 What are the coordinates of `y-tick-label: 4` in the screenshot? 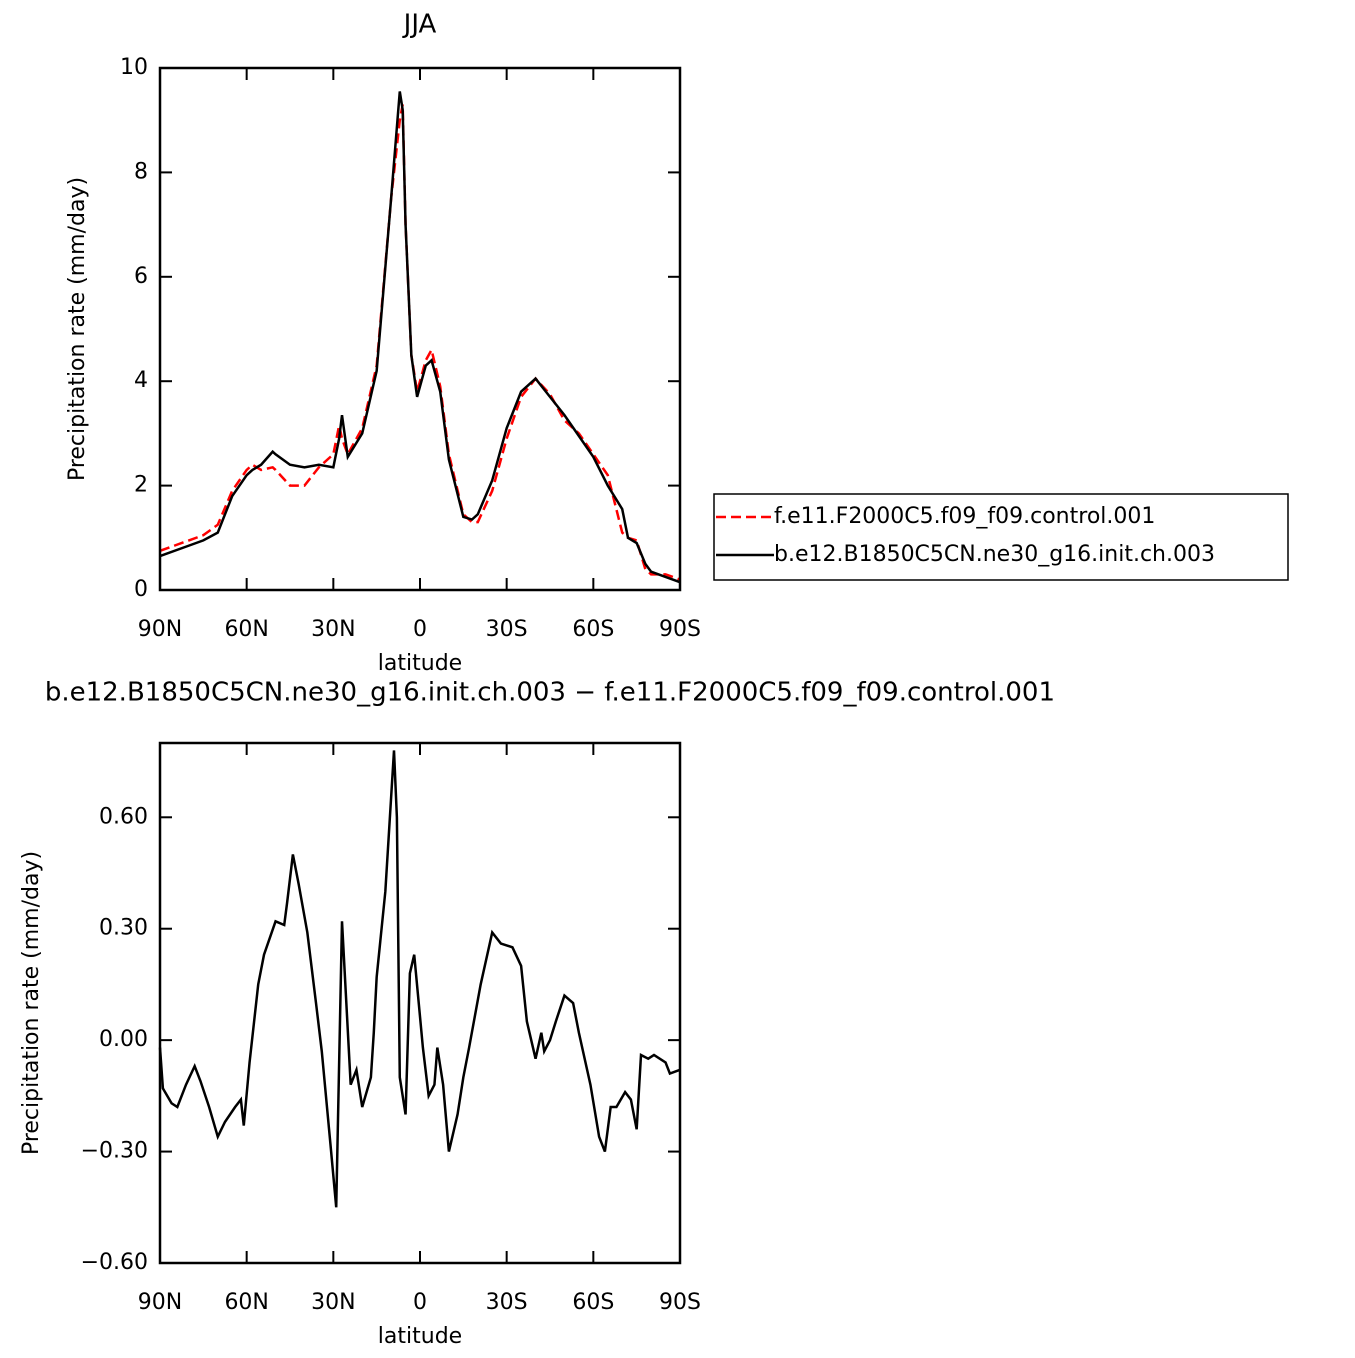 It's located at (141, 380).